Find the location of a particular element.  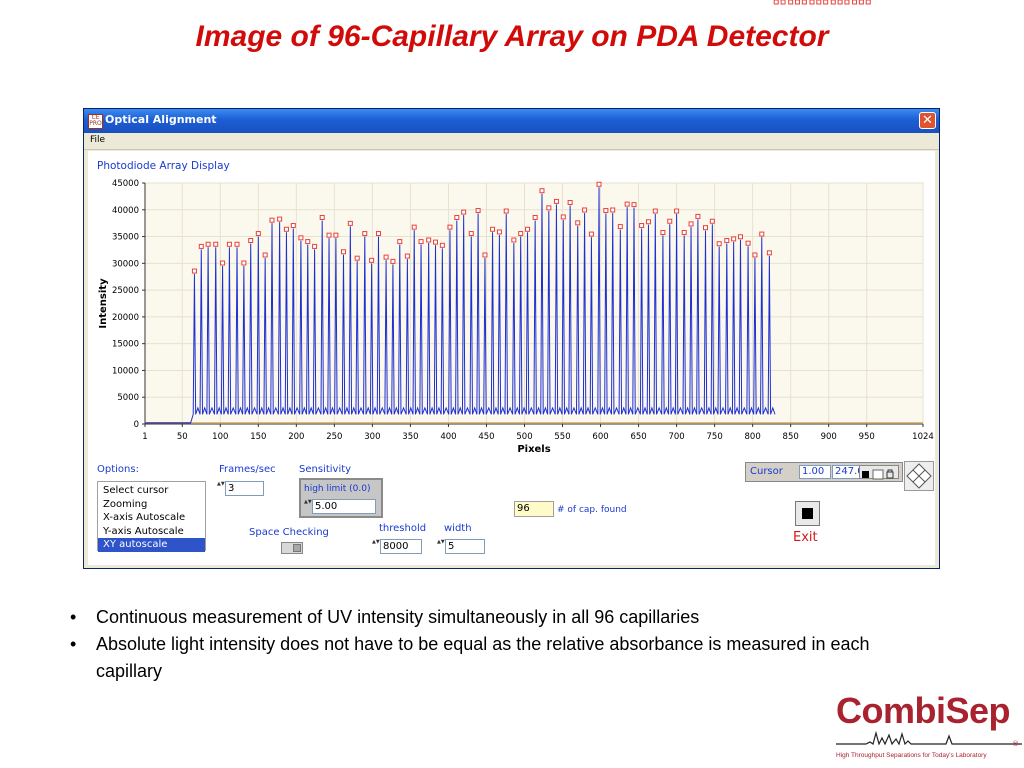

options-list-item: X-axis Autoscale is located at coordinates (144, 518).